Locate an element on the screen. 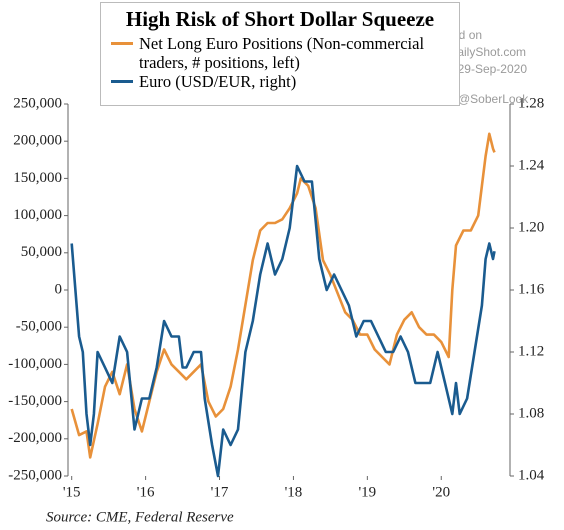 The width and height of the screenshot is (564, 530). y-tick-label: -50,000 is located at coordinates (39, 327).